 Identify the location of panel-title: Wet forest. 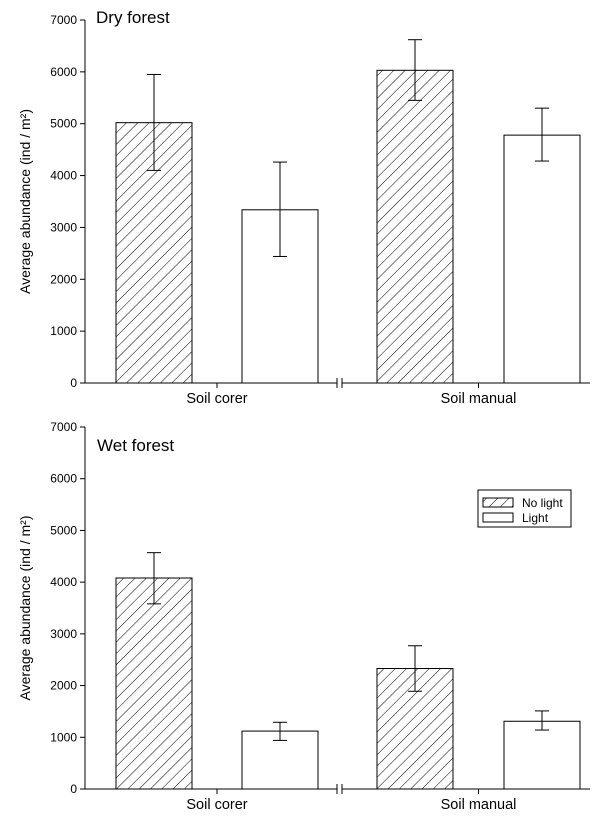
(135, 445).